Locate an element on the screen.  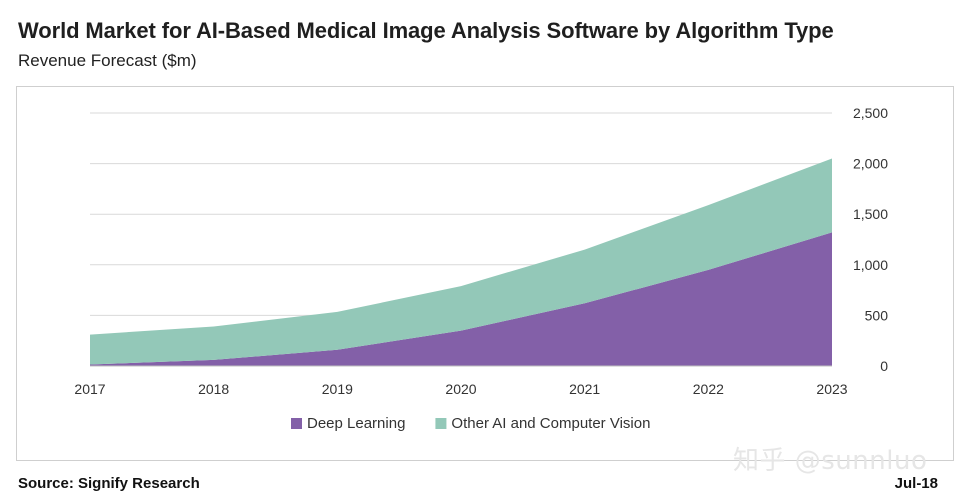
watermark-text: 知乎 @sunnluo is located at coordinates (830, 461).